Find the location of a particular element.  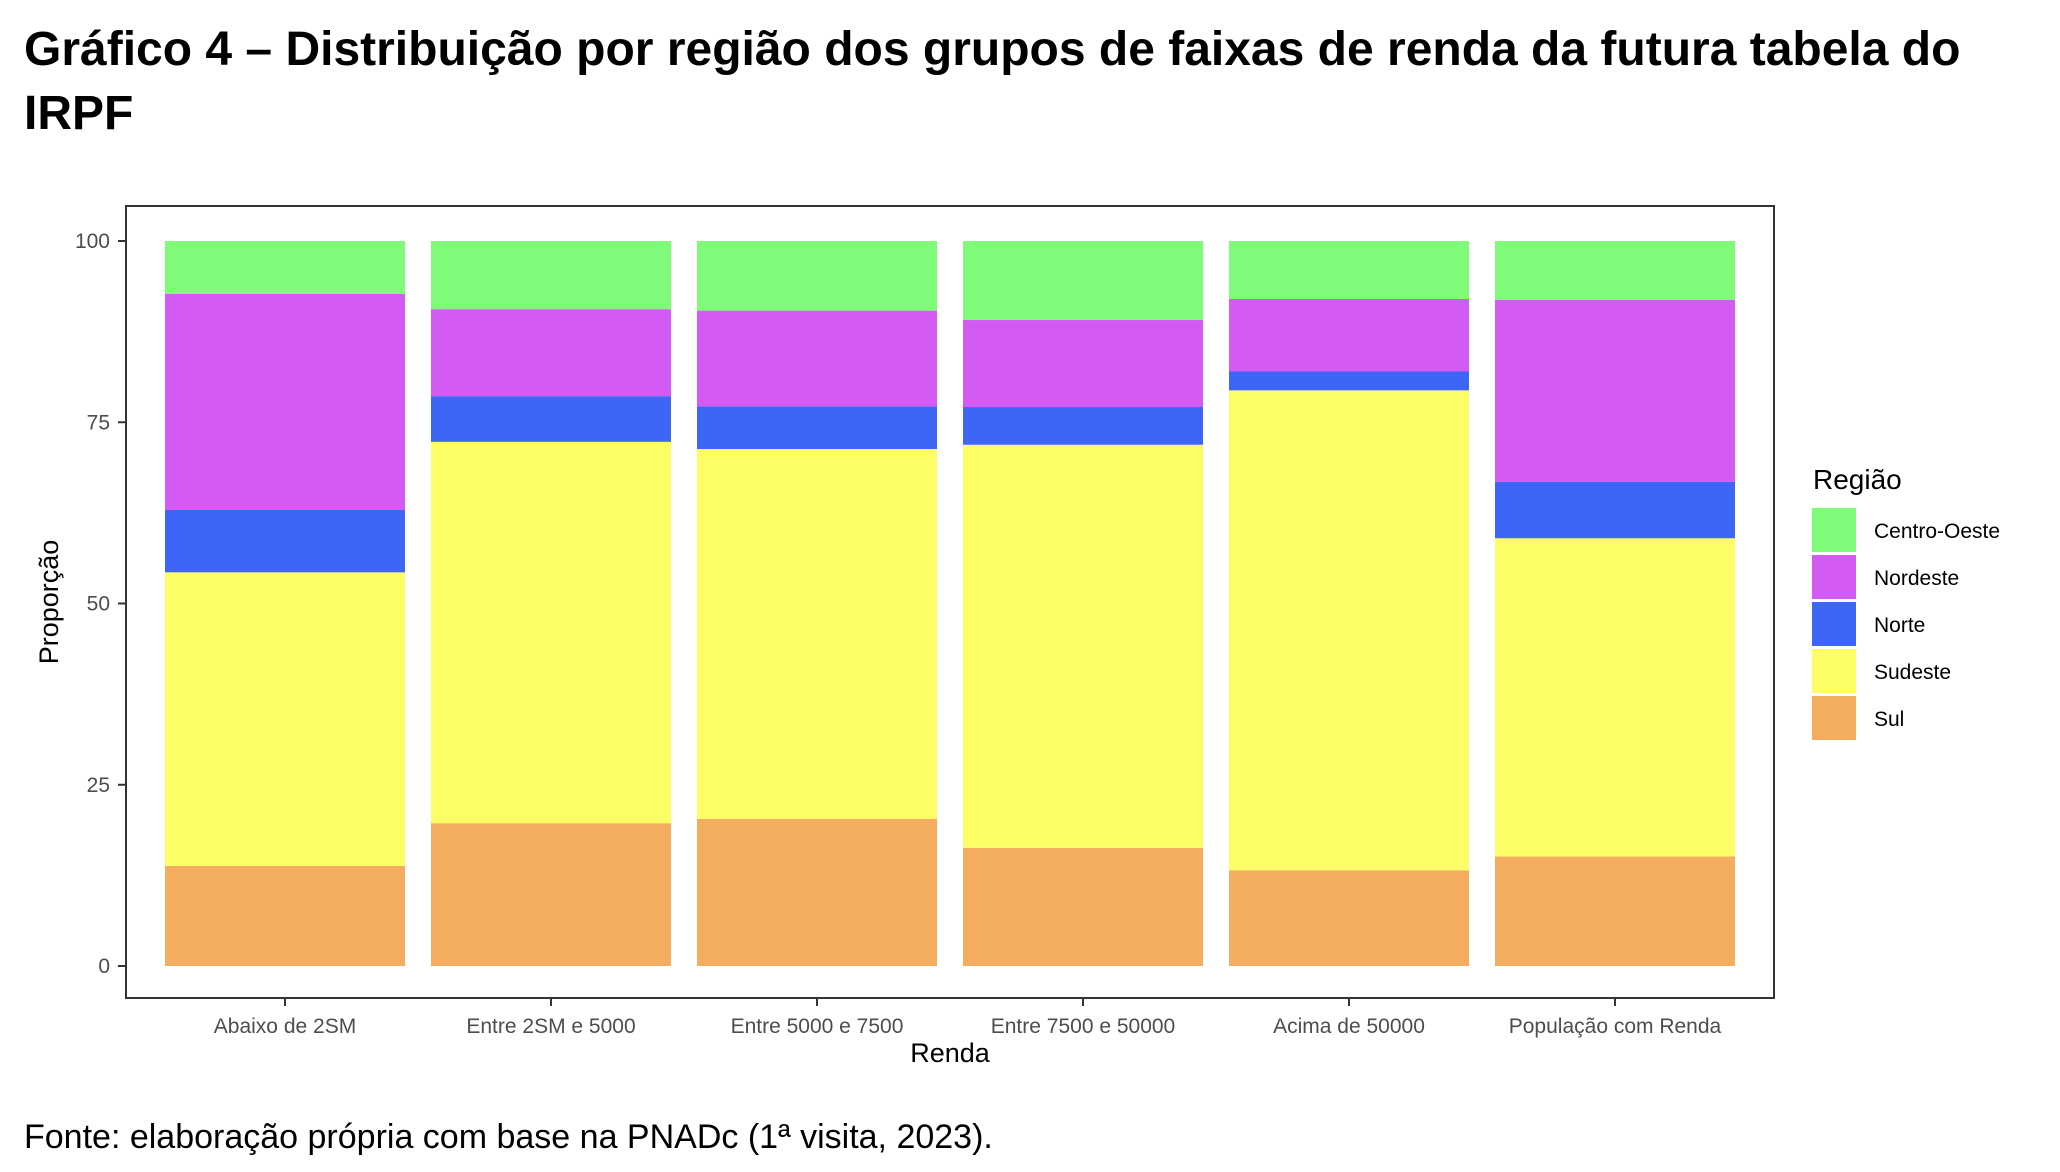

y-tick-label: 25 is located at coordinates (98, 785).